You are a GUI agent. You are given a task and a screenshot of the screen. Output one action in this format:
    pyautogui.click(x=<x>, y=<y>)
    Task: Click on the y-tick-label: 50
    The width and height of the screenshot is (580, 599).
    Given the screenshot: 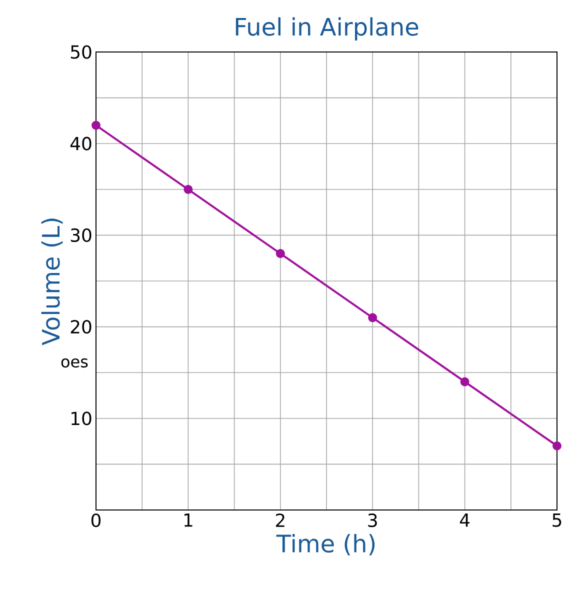 What is the action you would take?
    pyautogui.click(x=81, y=52)
    